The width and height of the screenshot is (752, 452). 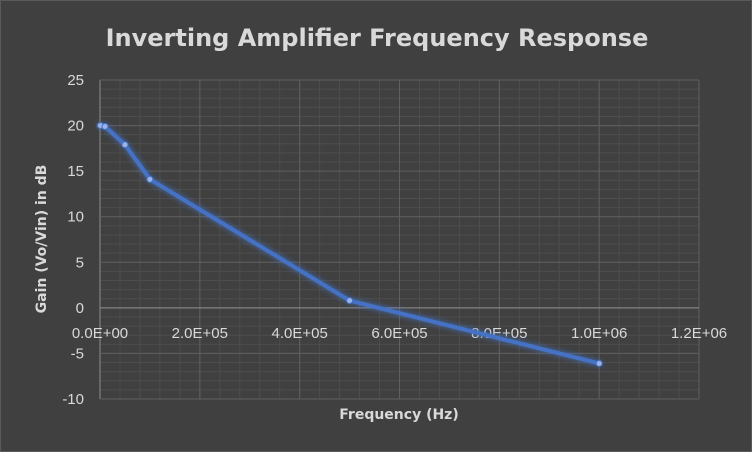 What do you see at coordinates (300, 333) in the screenshot?
I see `x-tick-label: 4.0E+05` at bounding box center [300, 333].